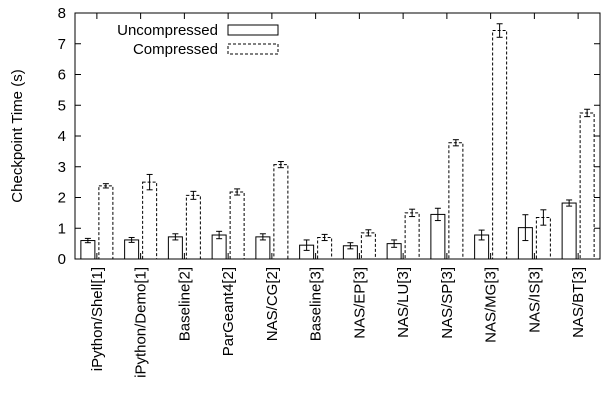  What do you see at coordinates (228, 311) in the screenshot?
I see `x-tick-label: ParGeant4[2]` at bounding box center [228, 311].